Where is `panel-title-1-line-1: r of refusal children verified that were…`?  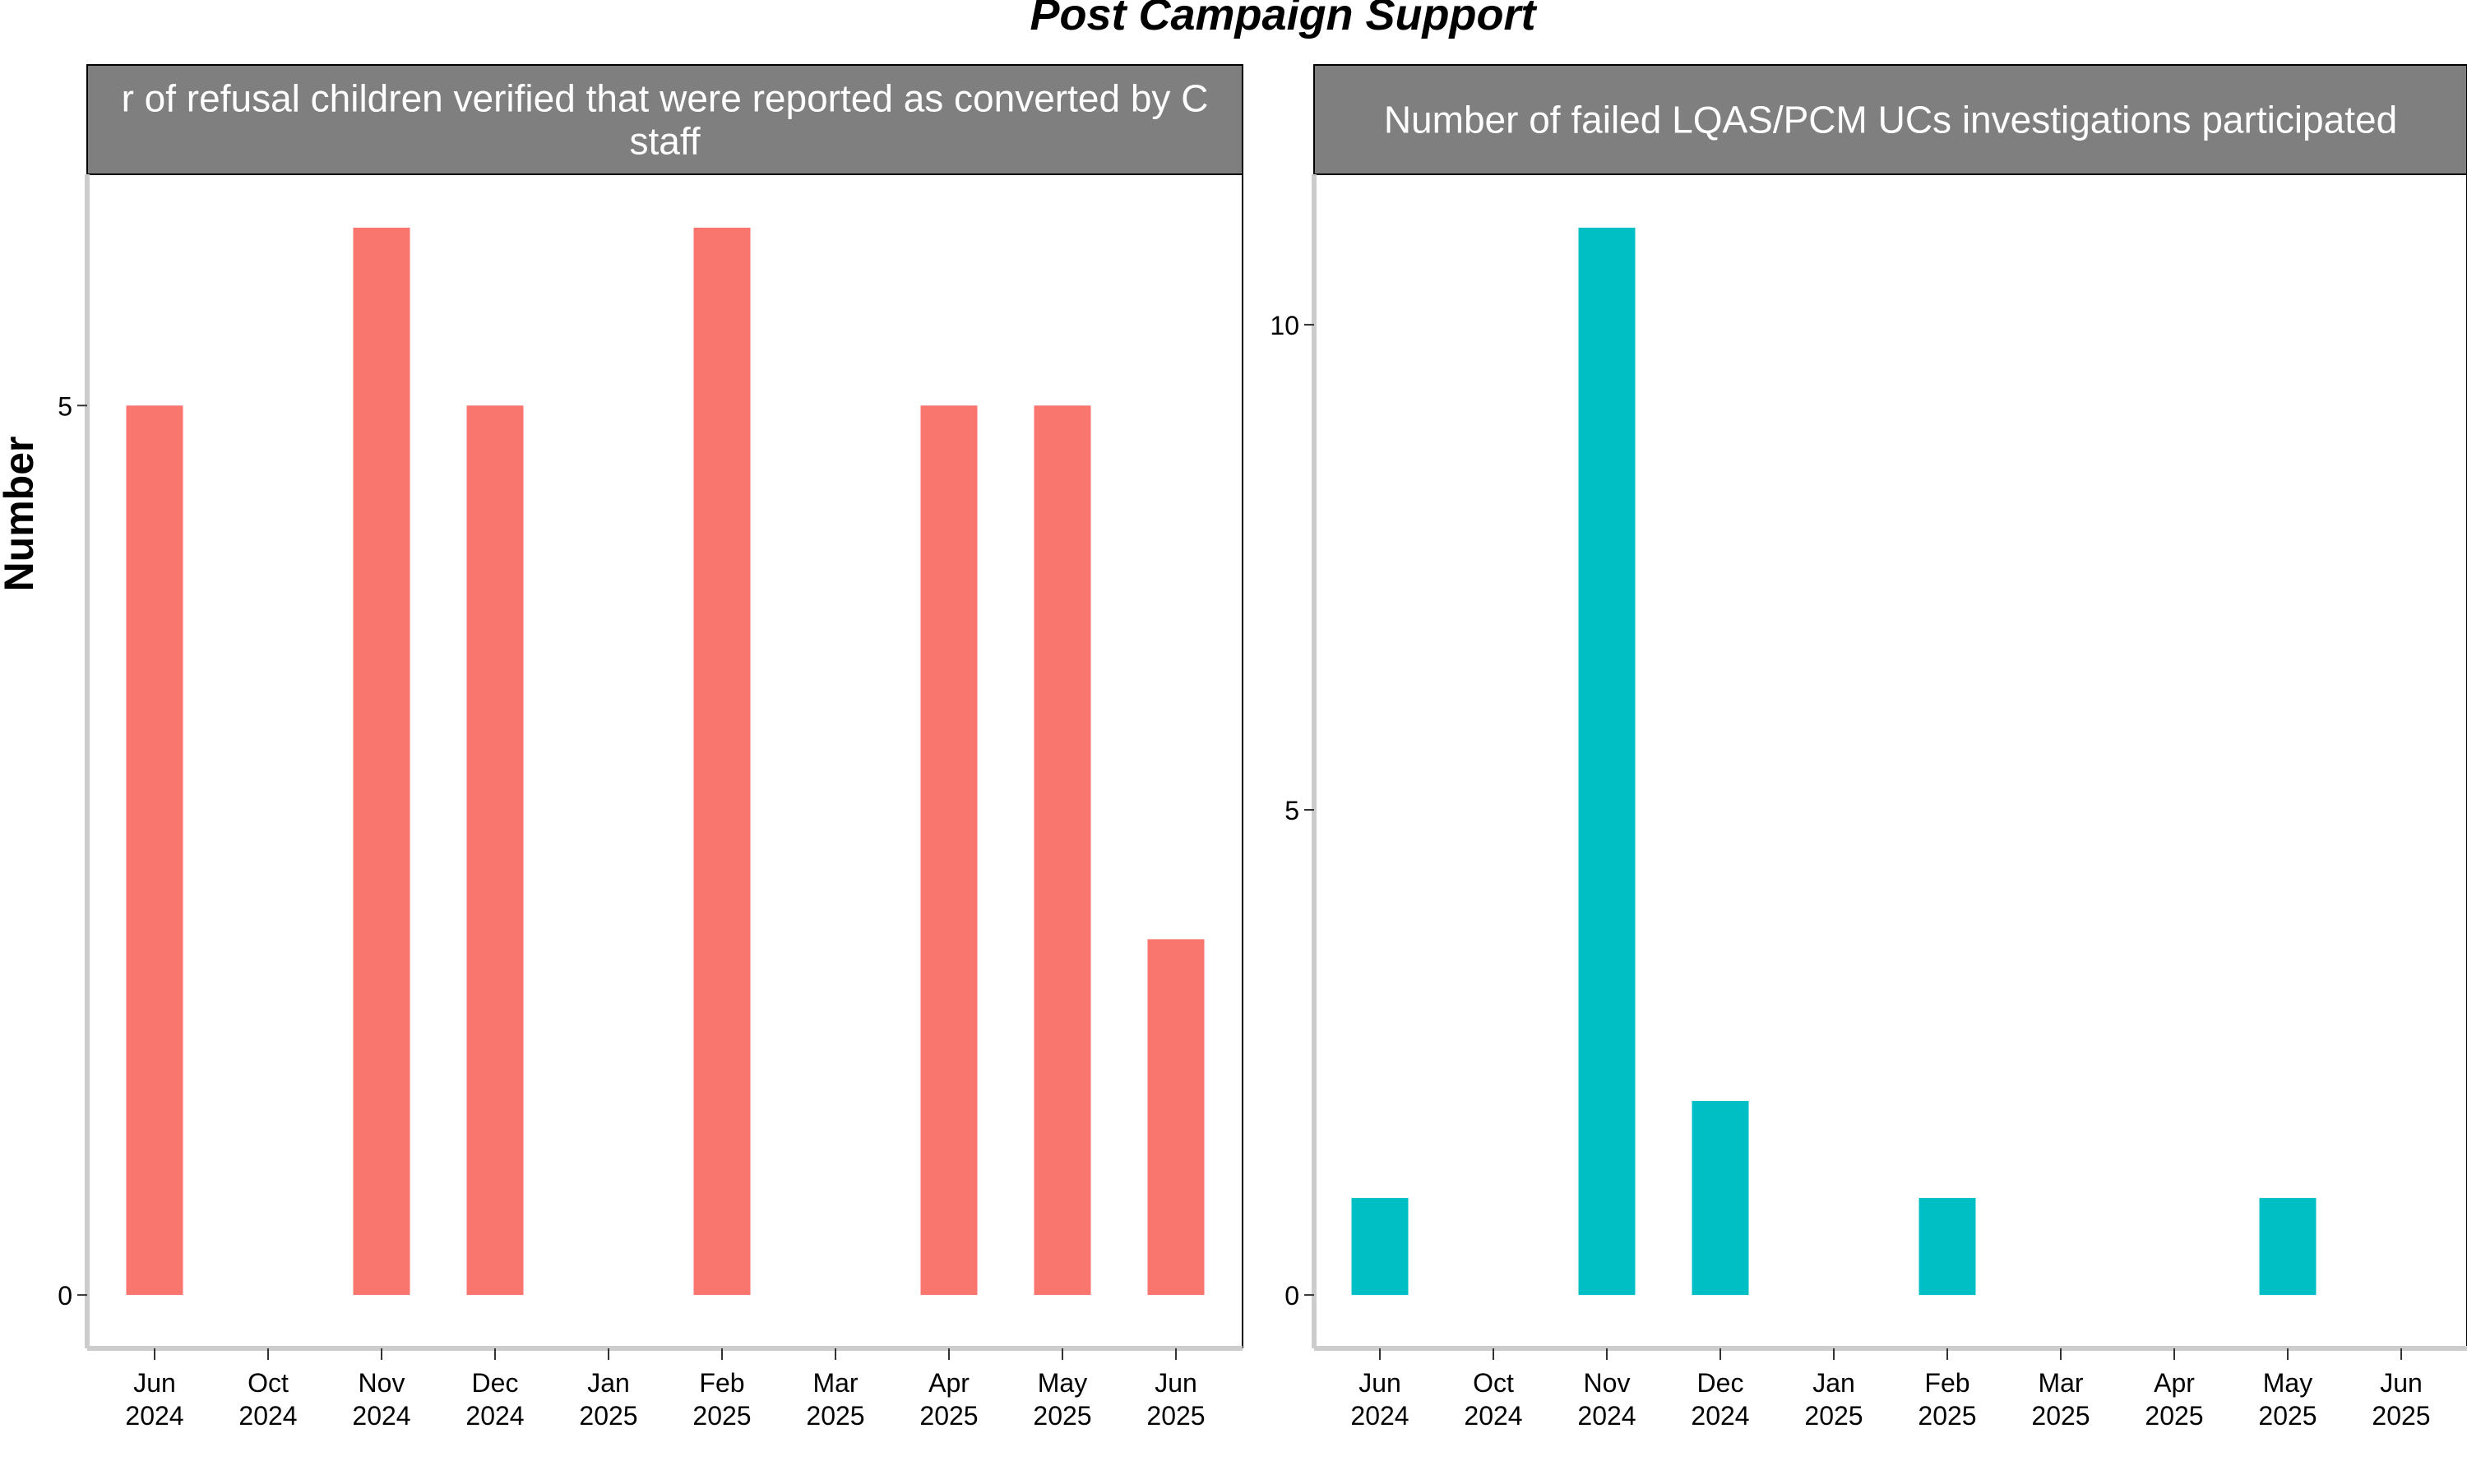
panel-title-1-line-1: r of refusal children verified that were… is located at coordinates (665, 98).